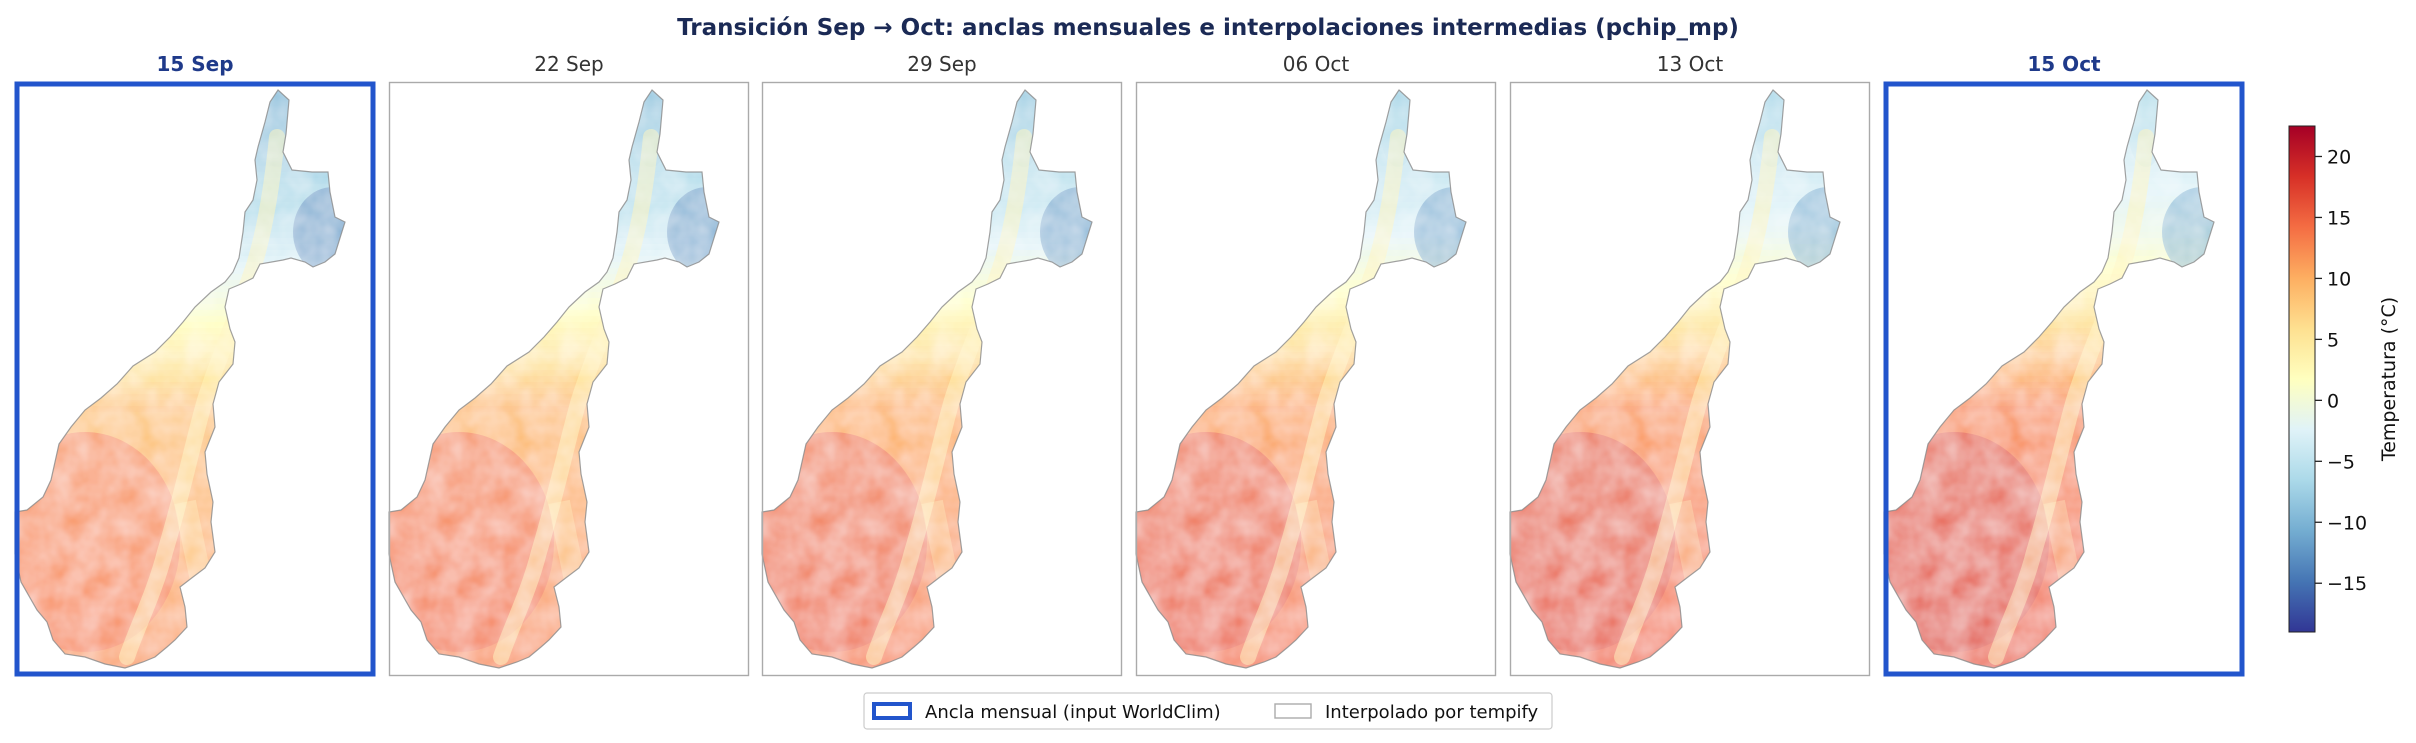  I want to click on legend-swatch-interpolated, so click(1293, 711).